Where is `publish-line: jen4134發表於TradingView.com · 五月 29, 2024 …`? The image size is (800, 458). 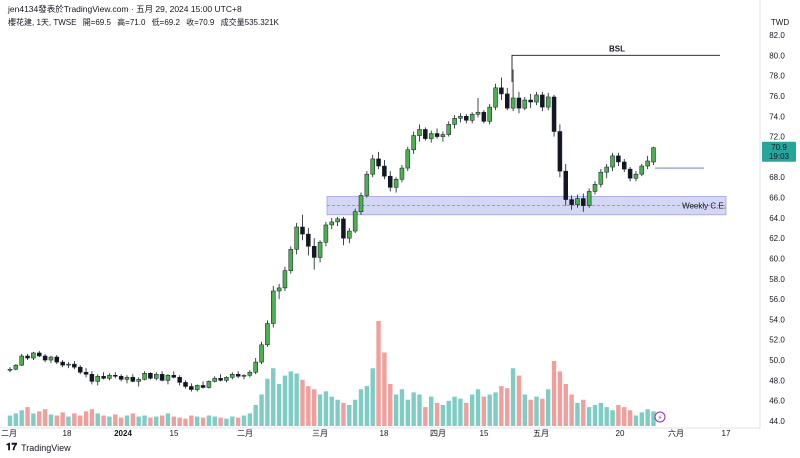 publish-line: jen4134發表於TradingView.com · 五月 29, 2024 … is located at coordinates (125, 9).